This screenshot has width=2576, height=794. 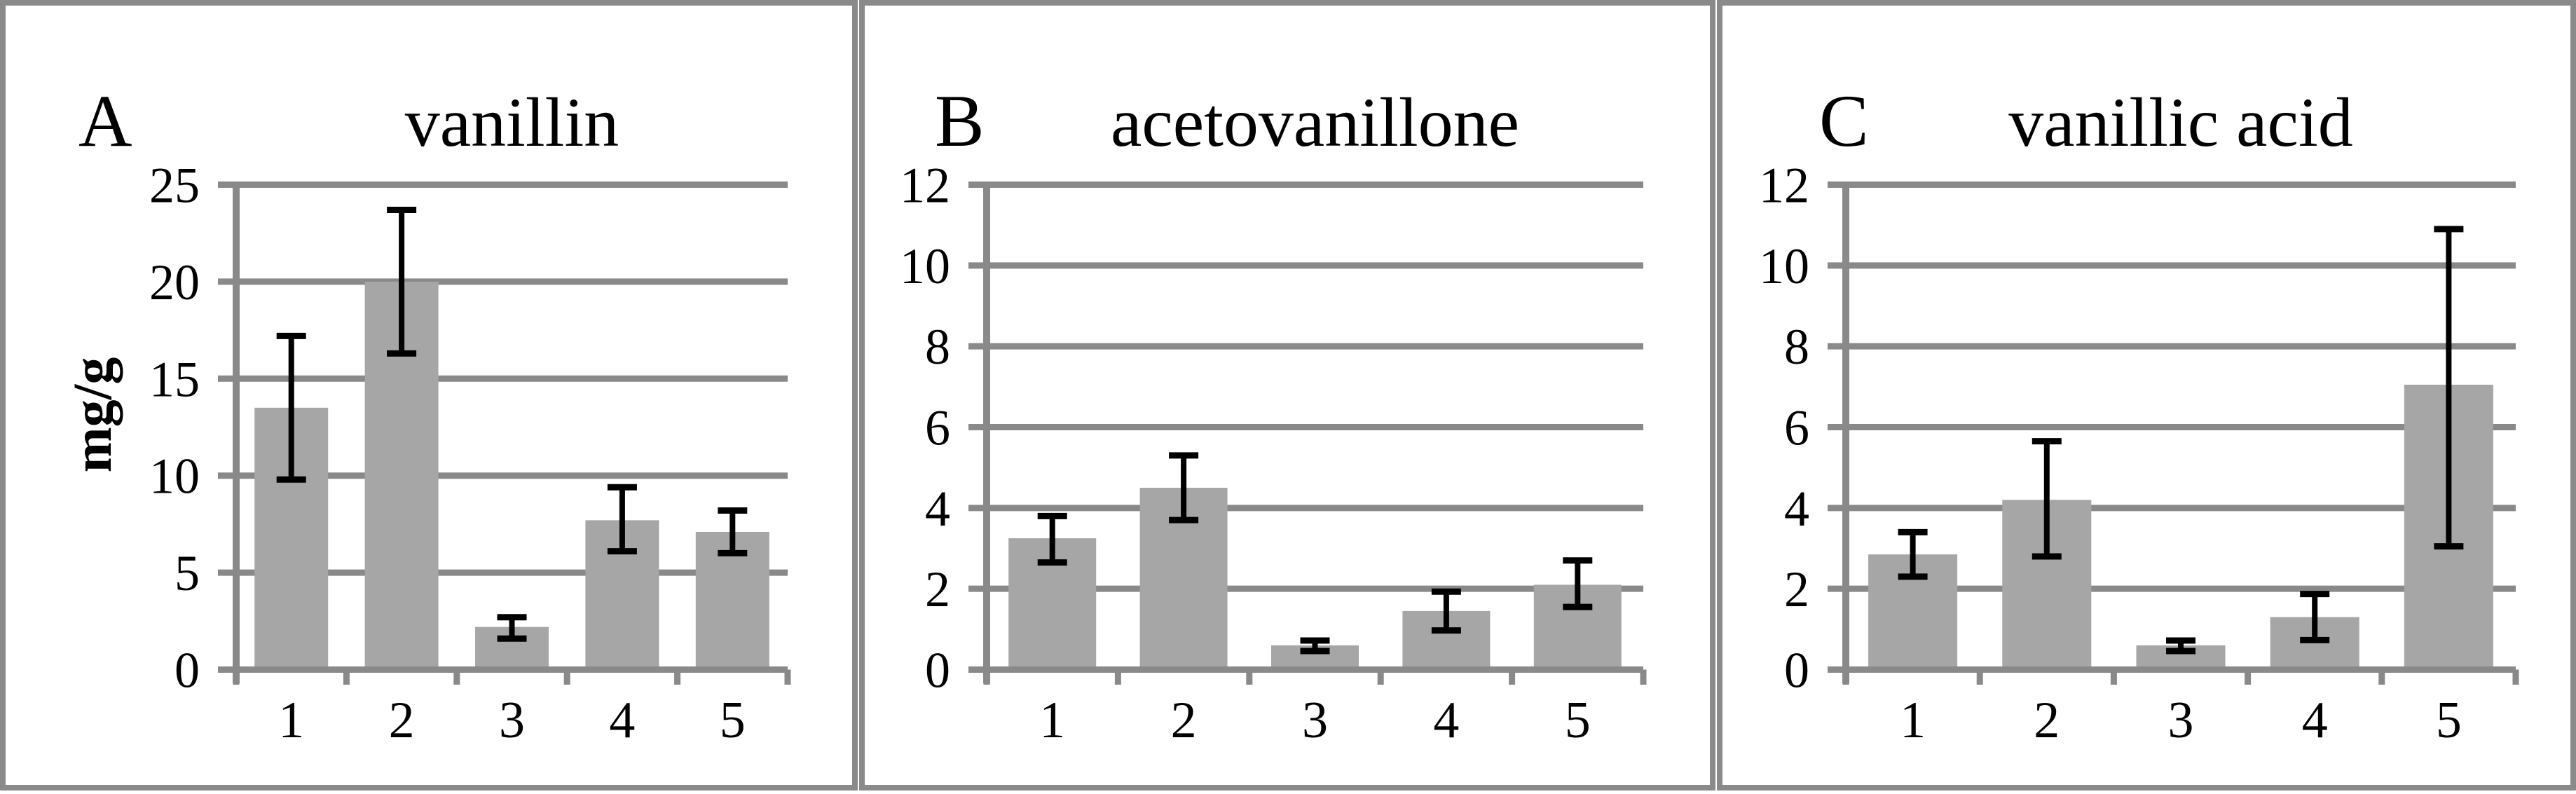 I want to click on panel-c-title: vanillic acid, so click(x=2180, y=122).